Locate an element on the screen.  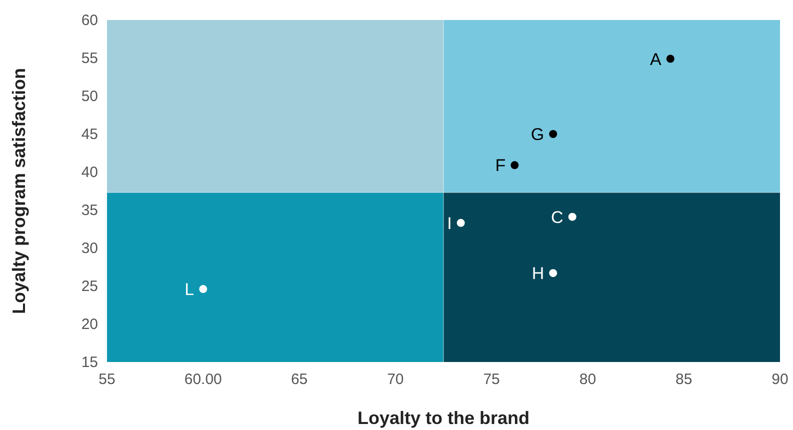
y-tick-label: 35 is located at coordinates (89, 210).